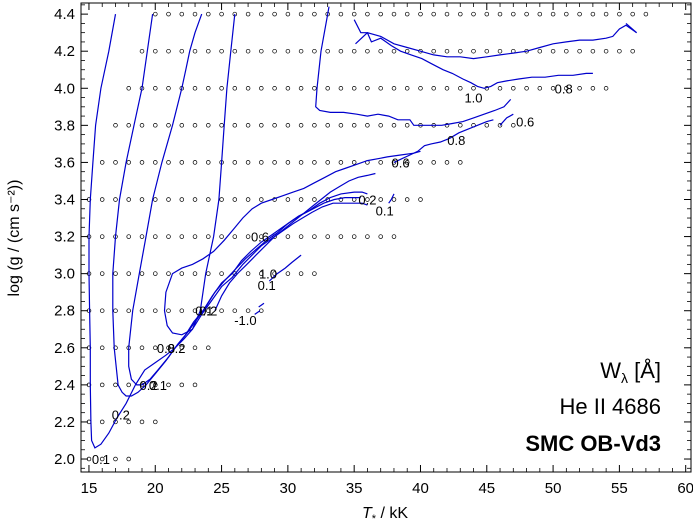  Describe the element at coordinates (630, 372) in the screenshot. I see `quantity-label: Wλ [Å]` at that location.